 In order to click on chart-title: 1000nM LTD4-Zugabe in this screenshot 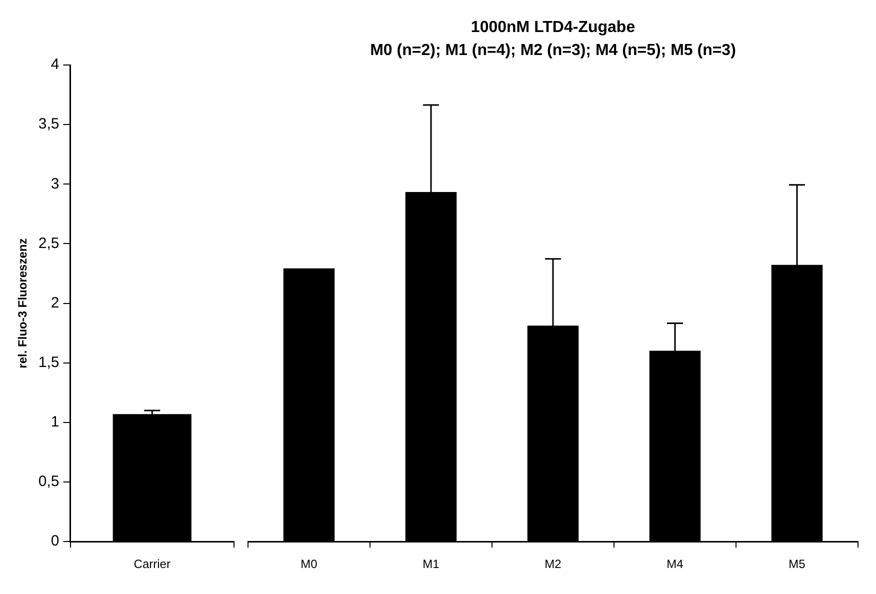, I will do `click(553, 27)`.